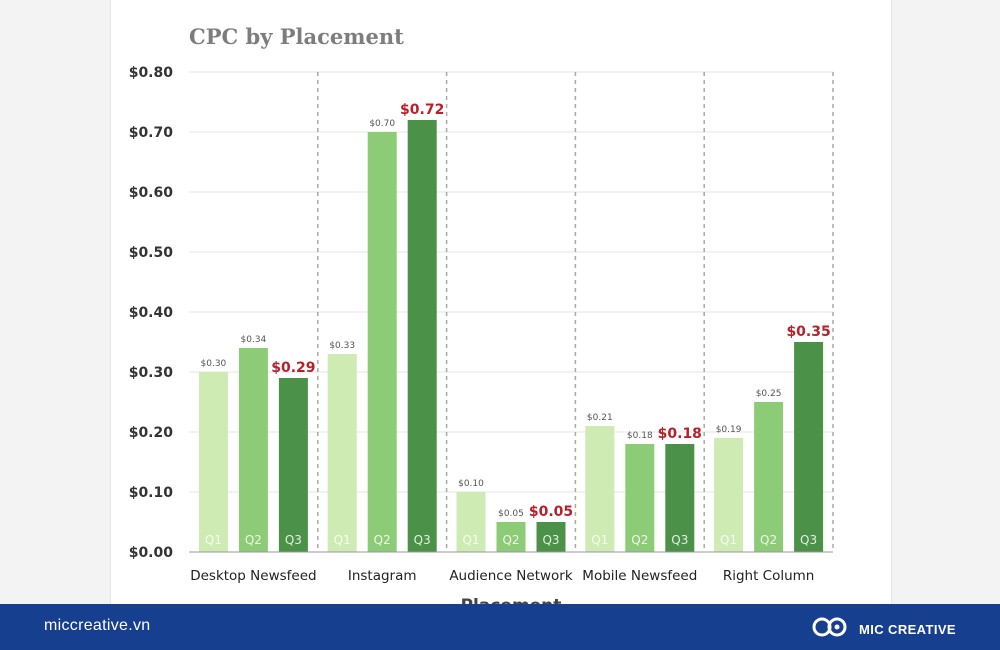 Image resolution: width=1000 pixels, height=650 pixels. What do you see at coordinates (500, 627) in the screenshot?
I see `footer-bar: miccreative.vn MIC CREATIVE` at bounding box center [500, 627].